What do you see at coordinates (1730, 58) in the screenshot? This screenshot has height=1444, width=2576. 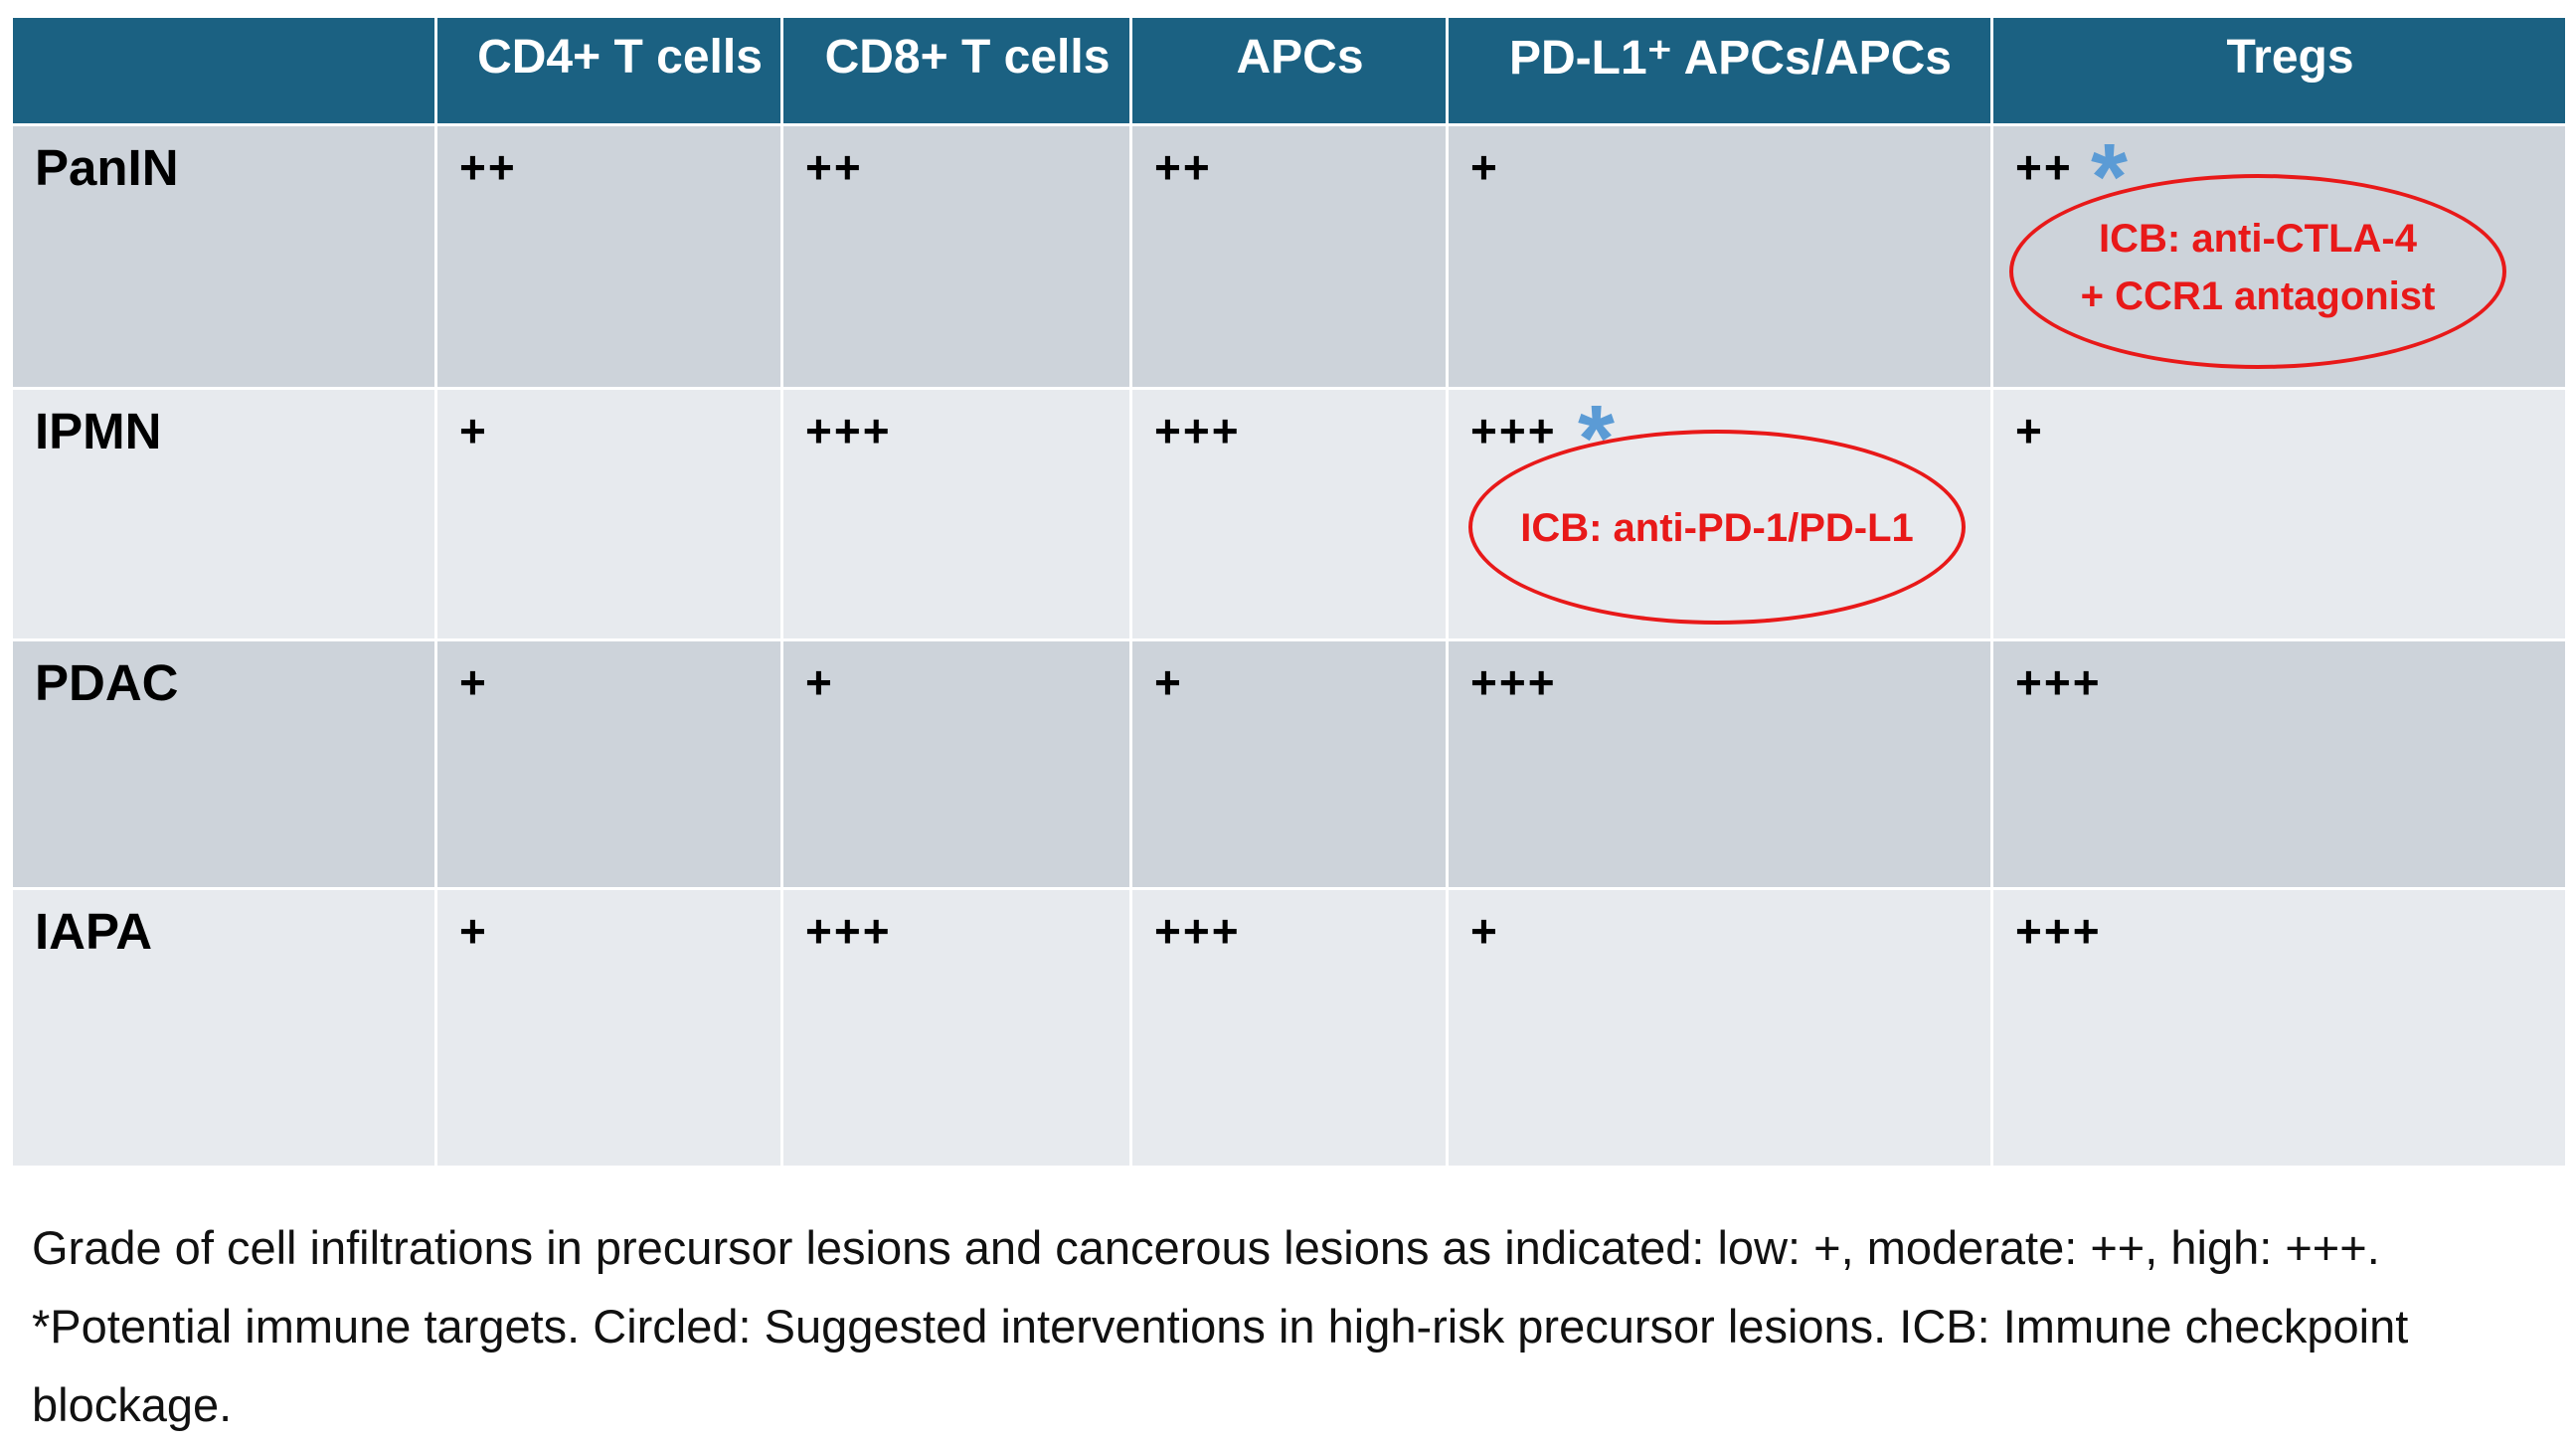 I see `header-label: PD-L1⁺ APCs/APCs` at bounding box center [1730, 58].